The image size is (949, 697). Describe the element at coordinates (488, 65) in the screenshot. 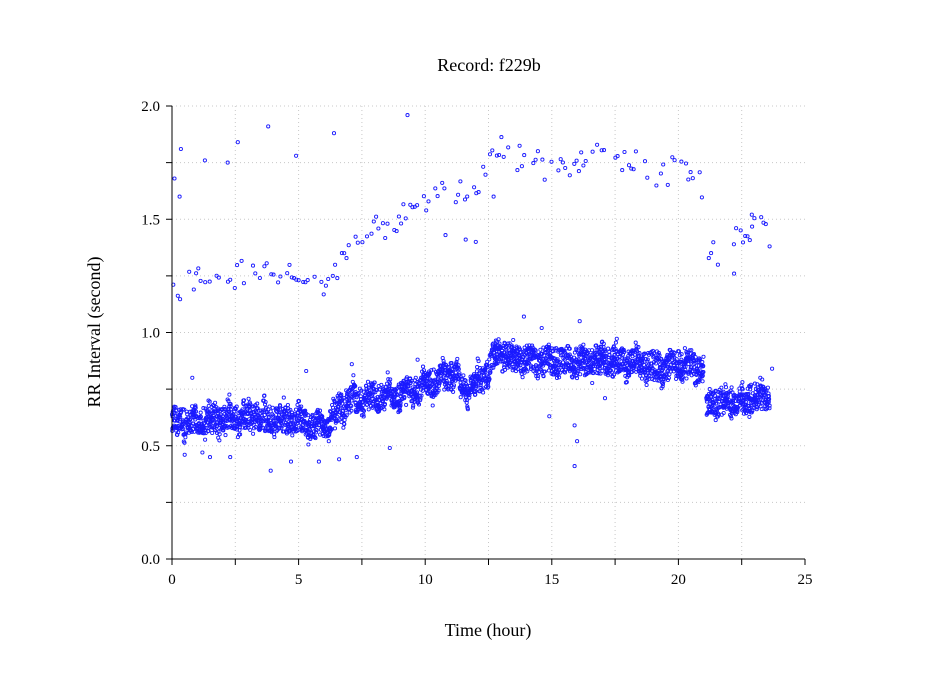

I see `chart-title: Record: f229b` at that location.